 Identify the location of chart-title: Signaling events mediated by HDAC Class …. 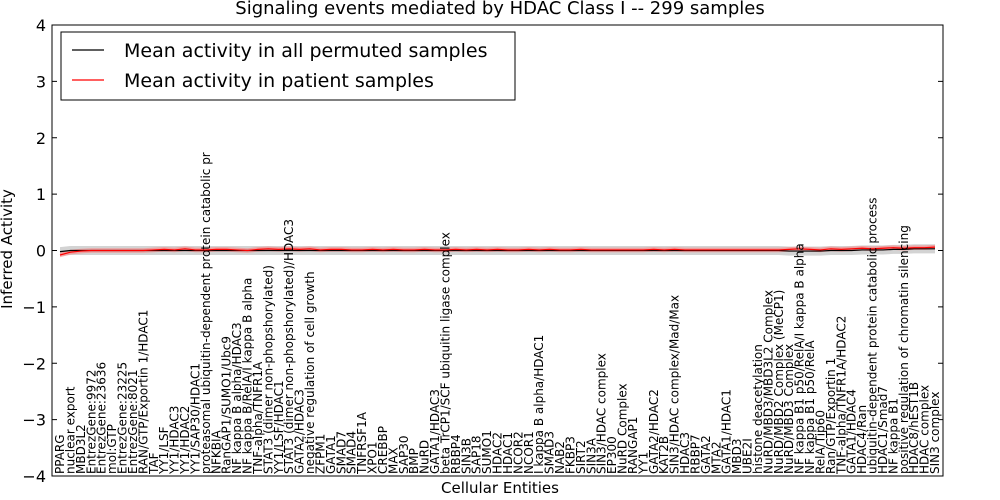
(499, 9).